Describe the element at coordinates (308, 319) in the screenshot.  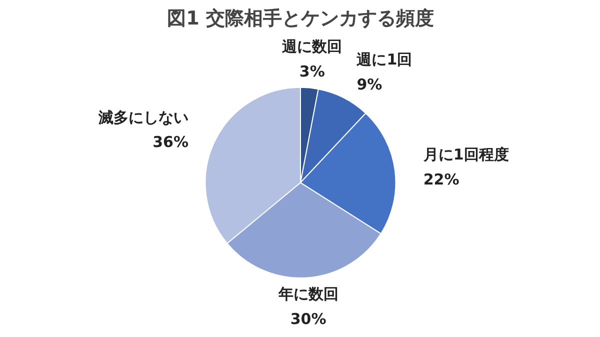
I see `data-label: 30%` at that location.